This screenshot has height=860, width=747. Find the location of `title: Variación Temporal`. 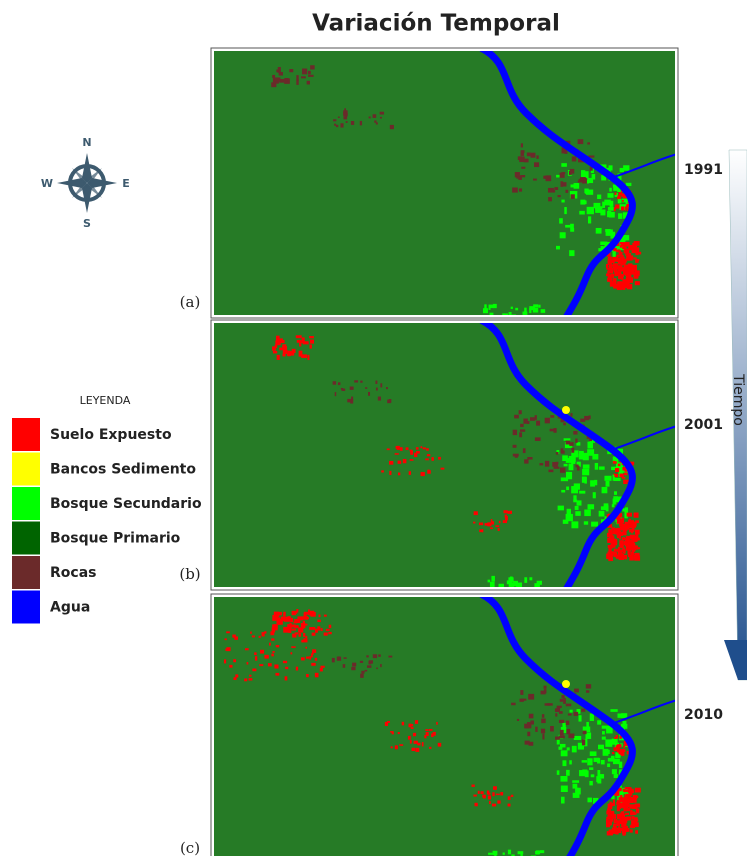

title: Variación Temporal is located at coordinates (436, 24).